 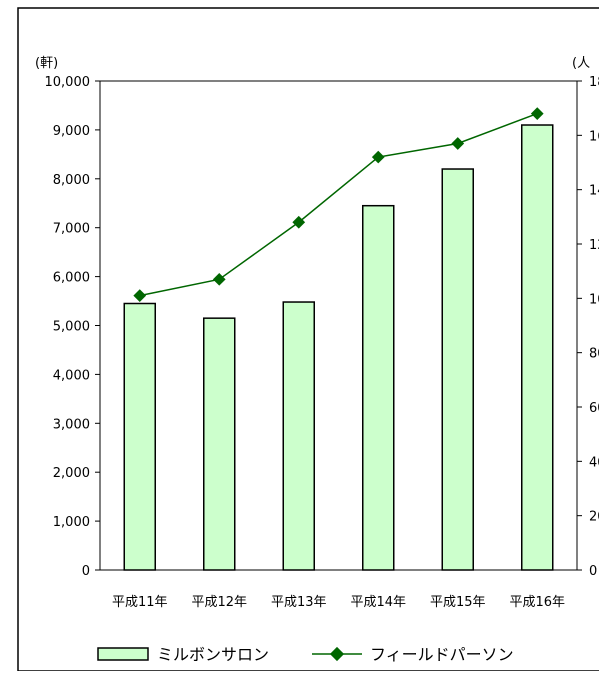 What do you see at coordinates (594, 299) in the screenshot?
I see `y-right-tick-label: 100` at bounding box center [594, 299].